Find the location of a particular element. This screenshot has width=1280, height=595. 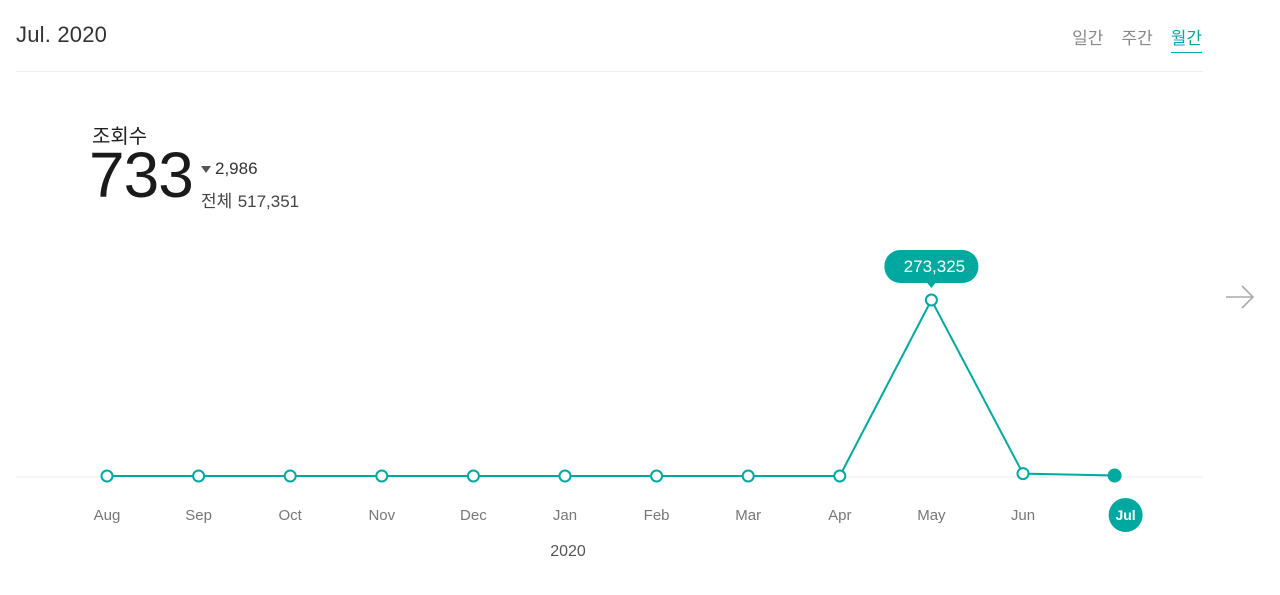

metric-label: 조회수 is located at coordinates (120, 136).